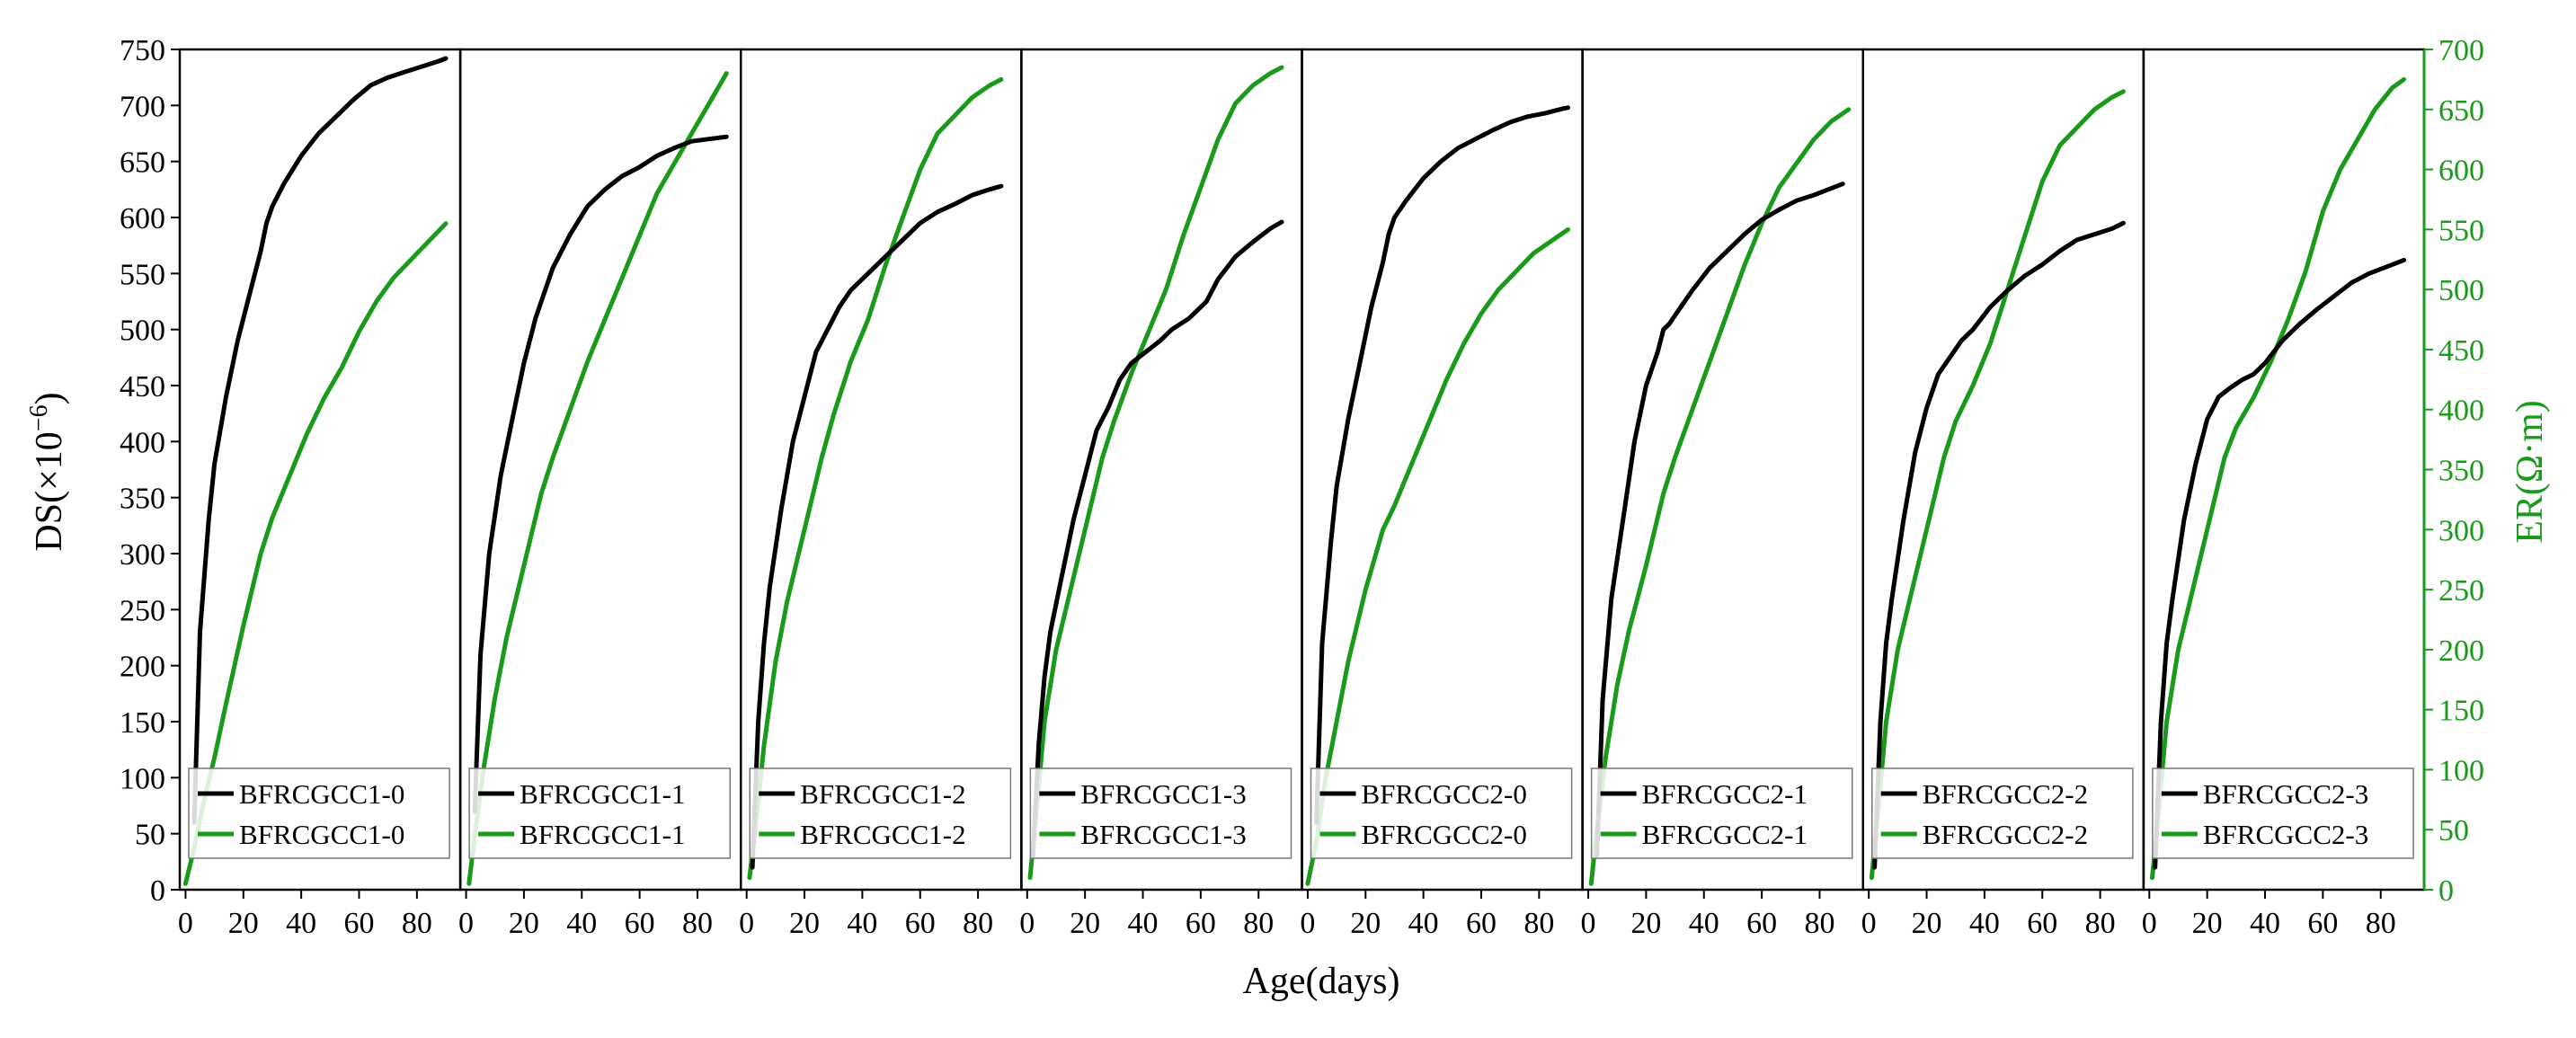  Describe the element at coordinates (321, 794) in the screenshot. I see `legend-label-ds: BFRCGCC1-0` at that location.